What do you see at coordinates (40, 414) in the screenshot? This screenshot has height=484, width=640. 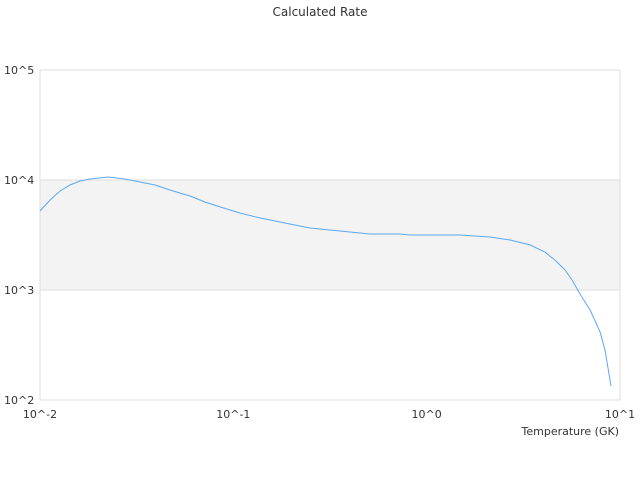 I see `x-tick-label: 10^-2` at bounding box center [40, 414].